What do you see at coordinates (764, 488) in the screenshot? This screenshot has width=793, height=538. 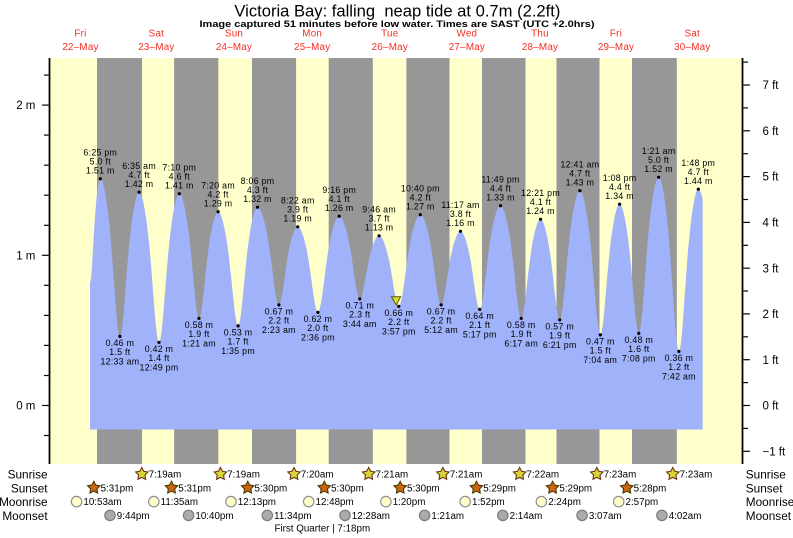 I see `svg-text: Sunset` at bounding box center [764, 488].